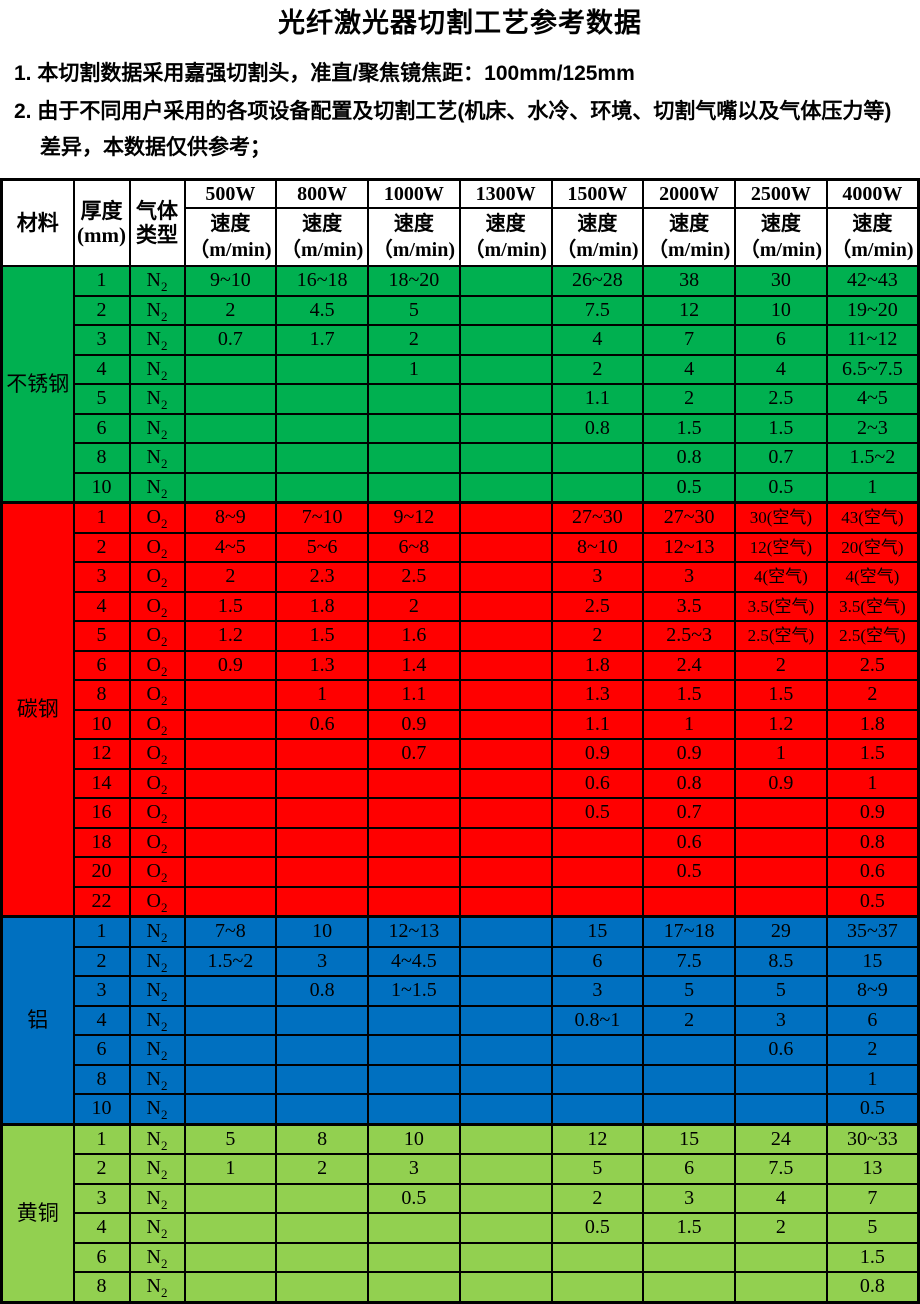 The height and width of the screenshot is (1304, 920). Describe the element at coordinates (37, 1212) in the screenshot. I see `material-cell: 黄铜` at that location.